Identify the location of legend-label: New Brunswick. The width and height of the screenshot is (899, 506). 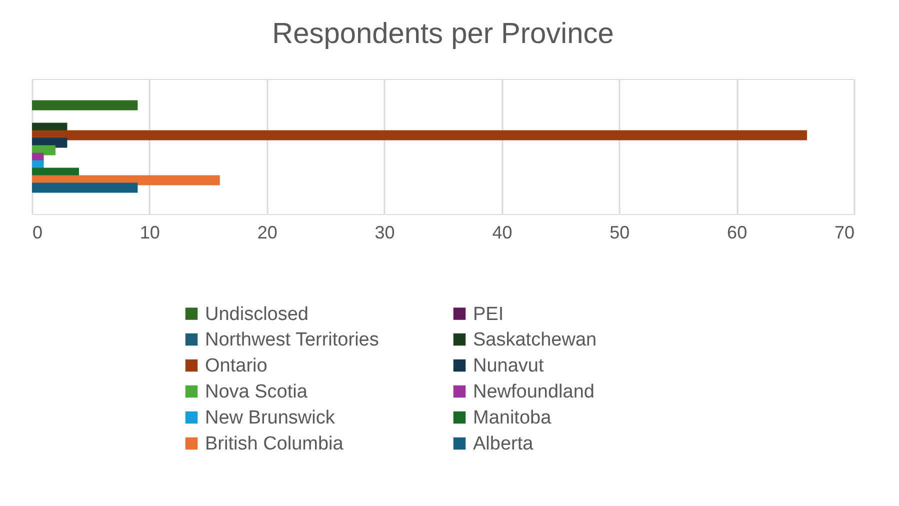
(270, 418).